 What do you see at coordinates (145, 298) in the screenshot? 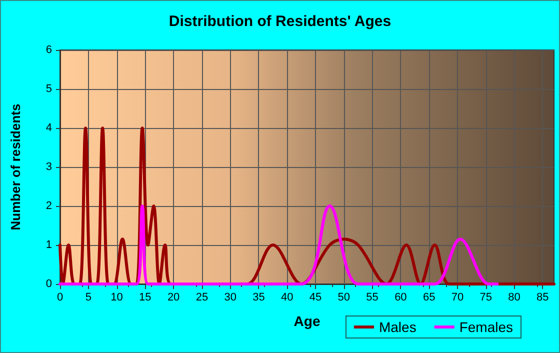
I see `x-tick-label: 15` at bounding box center [145, 298].